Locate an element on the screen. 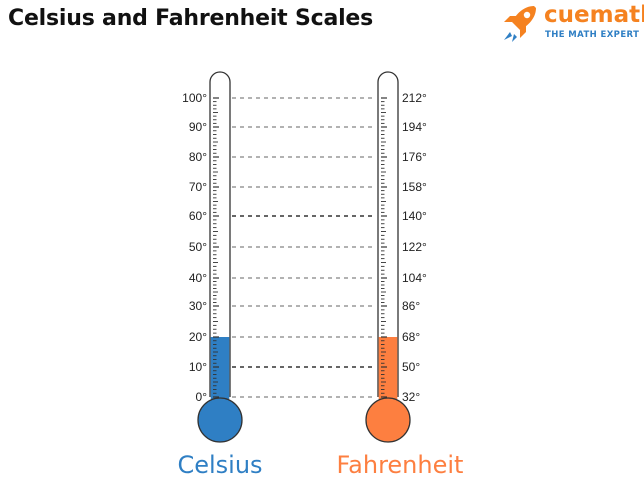 This screenshot has width=644, height=502. logo-word-cue: cue is located at coordinates (567, 15).